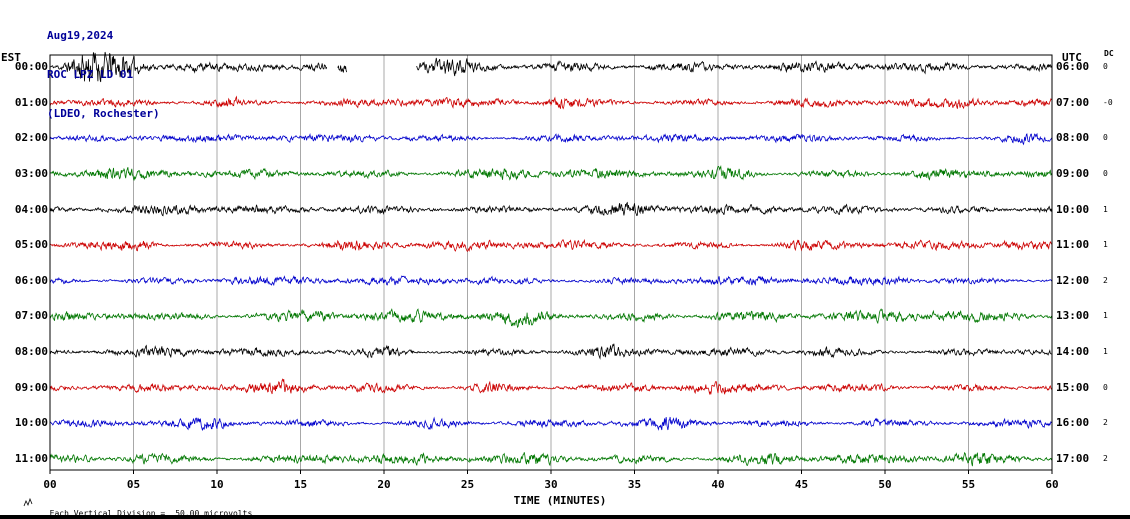 The height and width of the screenshot is (519, 1130). What do you see at coordinates (1109, 53) in the screenshot?
I see `dc-column-label: DC` at bounding box center [1109, 53].